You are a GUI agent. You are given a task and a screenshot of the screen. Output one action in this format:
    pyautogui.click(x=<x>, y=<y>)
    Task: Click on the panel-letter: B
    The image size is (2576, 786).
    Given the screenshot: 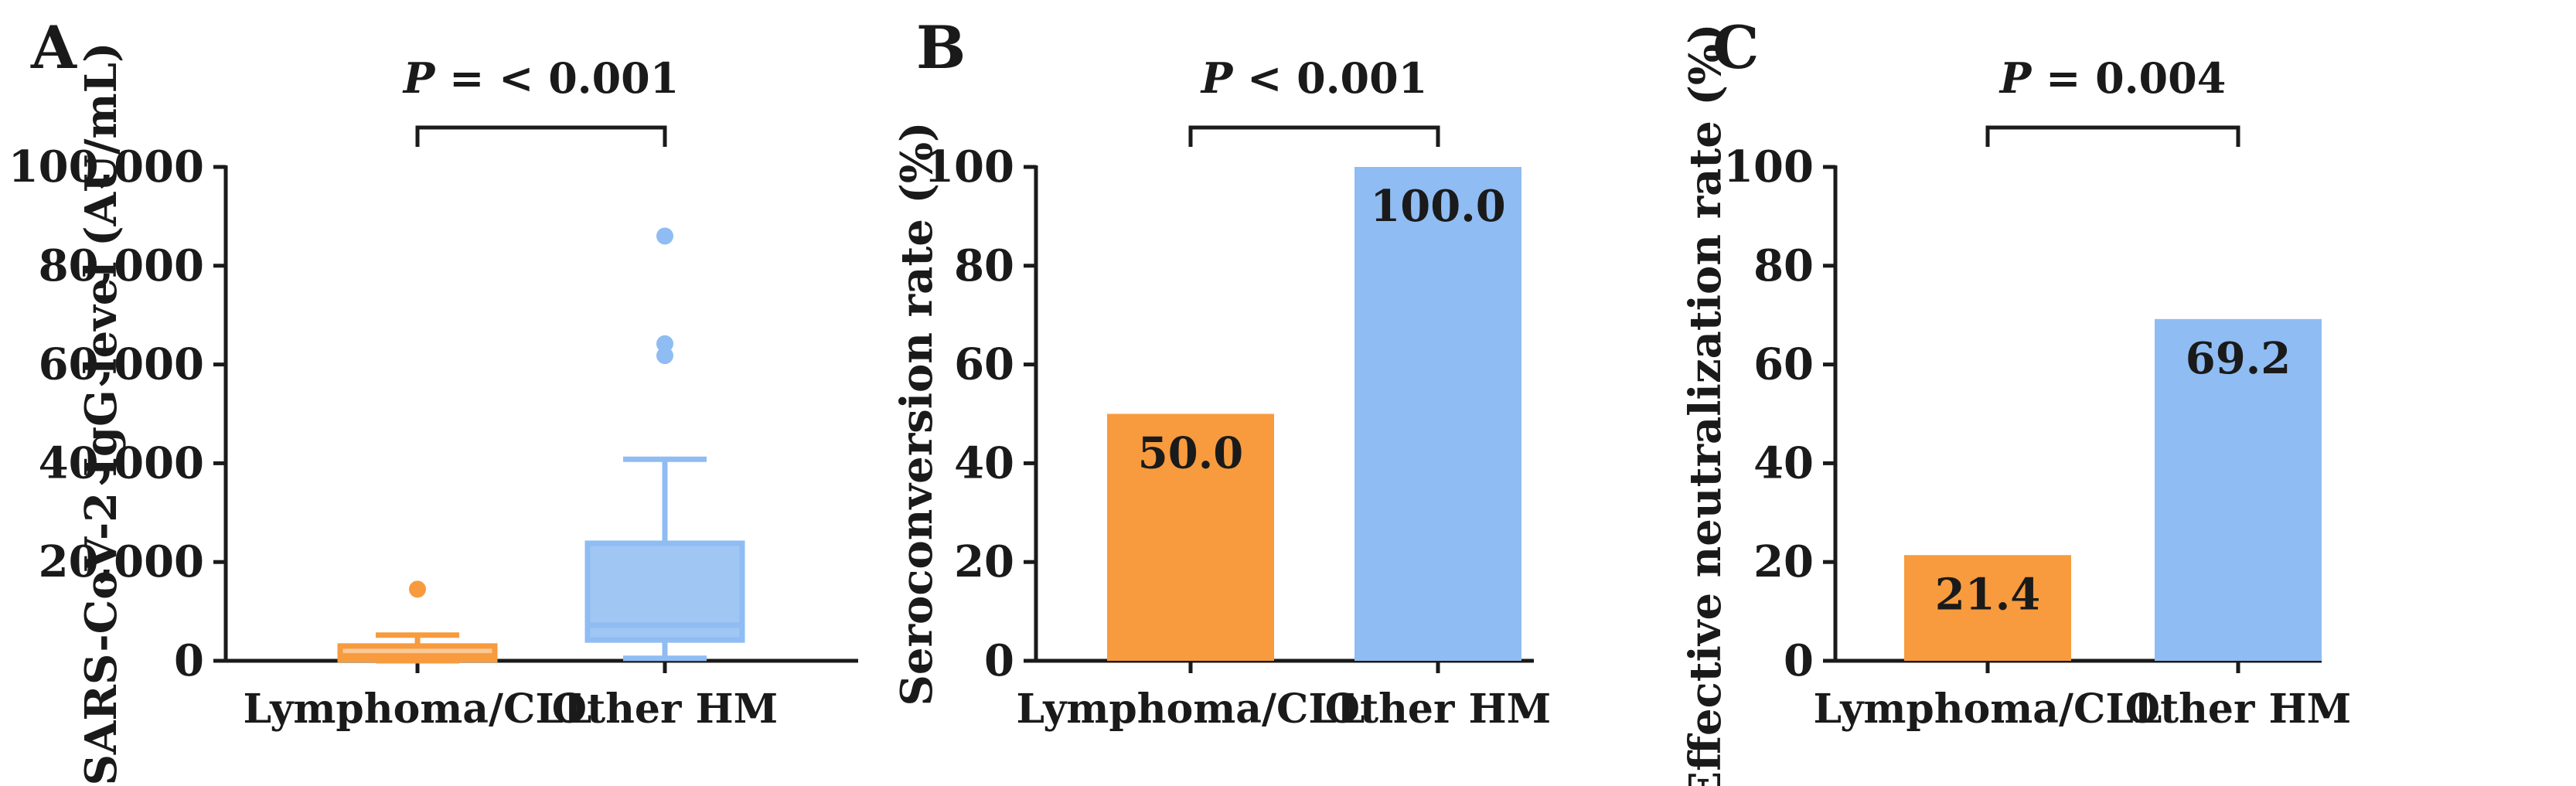 What is the action you would take?
    pyautogui.click(x=941, y=47)
    